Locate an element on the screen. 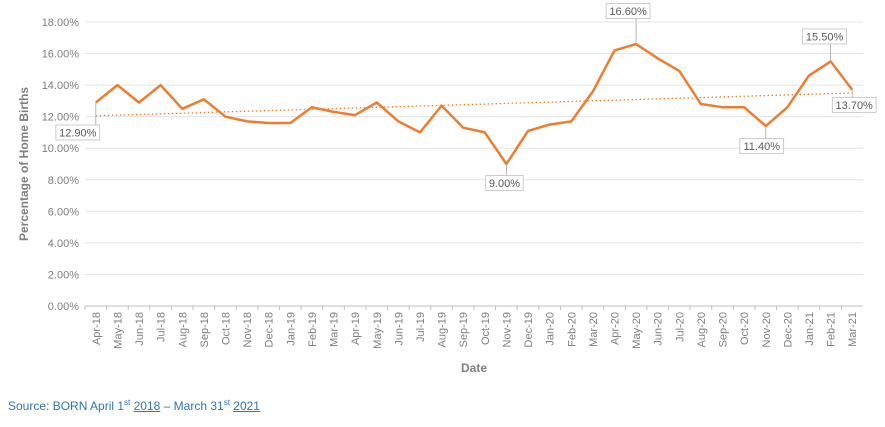 This screenshot has width=885, height=427. callout-label: 16.60% is located at coordinates (628, 12).